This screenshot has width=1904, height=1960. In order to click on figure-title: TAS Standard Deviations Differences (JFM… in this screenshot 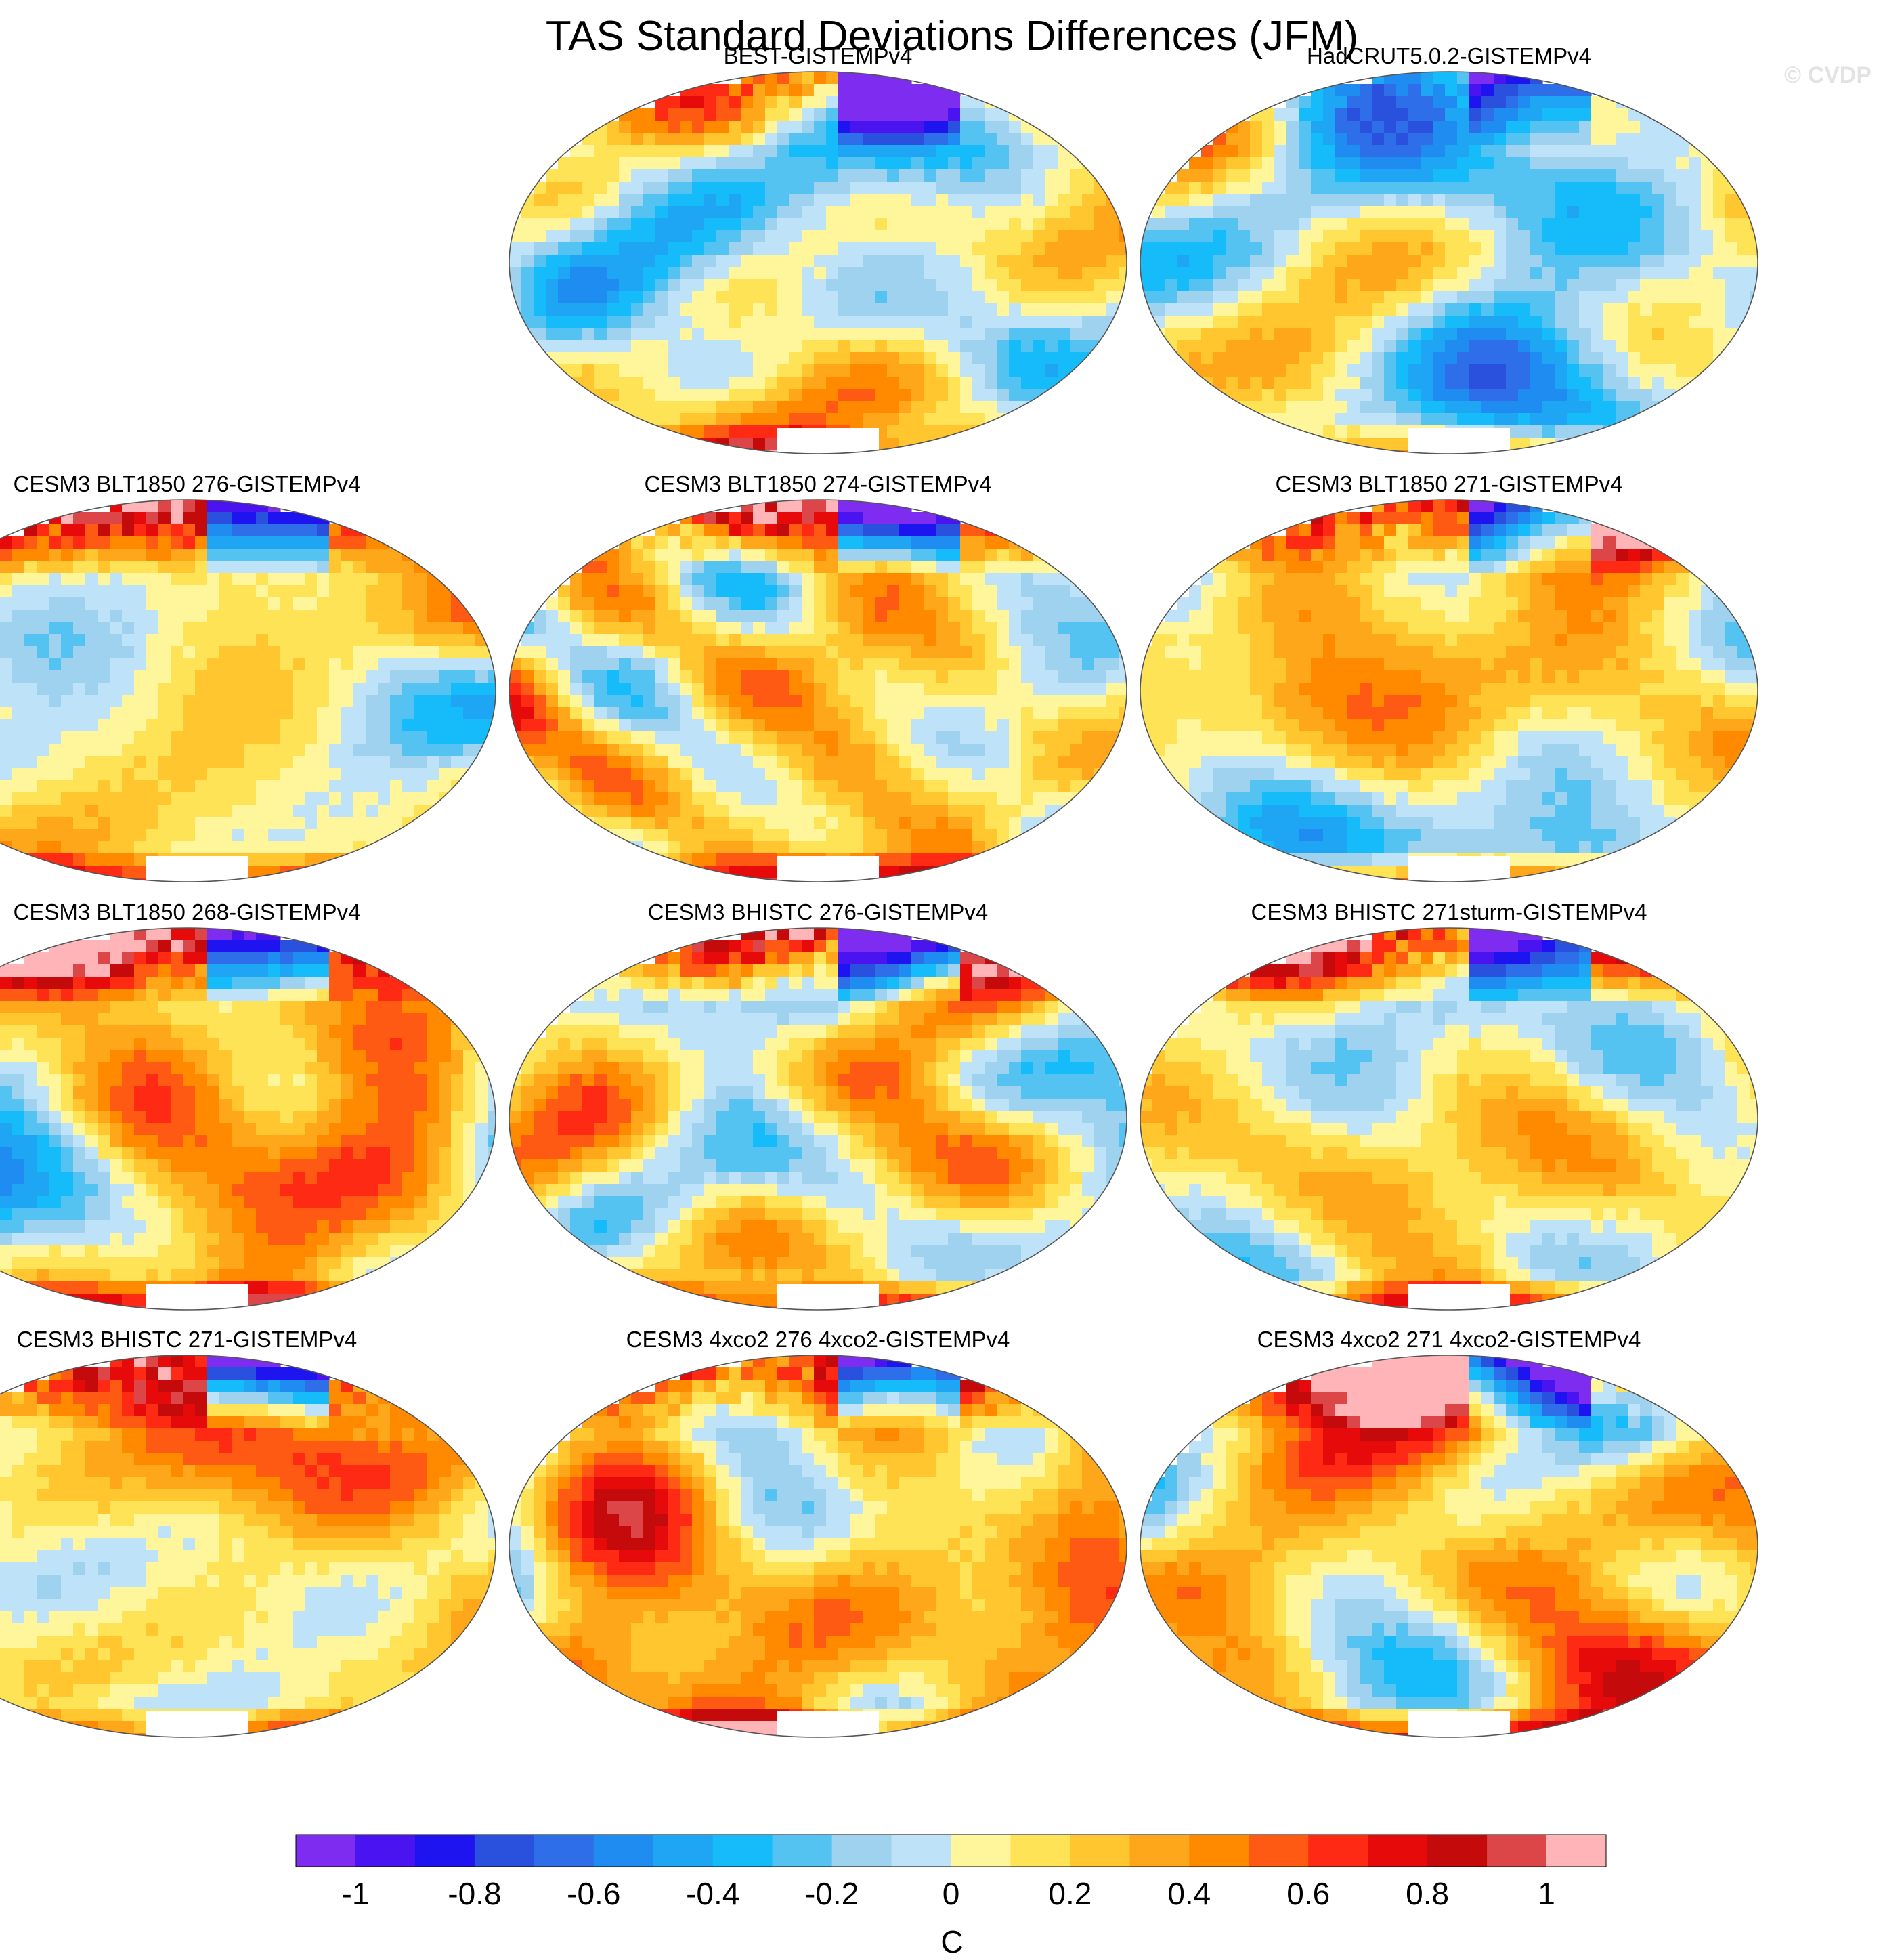, I will do `click(952, 36)`.